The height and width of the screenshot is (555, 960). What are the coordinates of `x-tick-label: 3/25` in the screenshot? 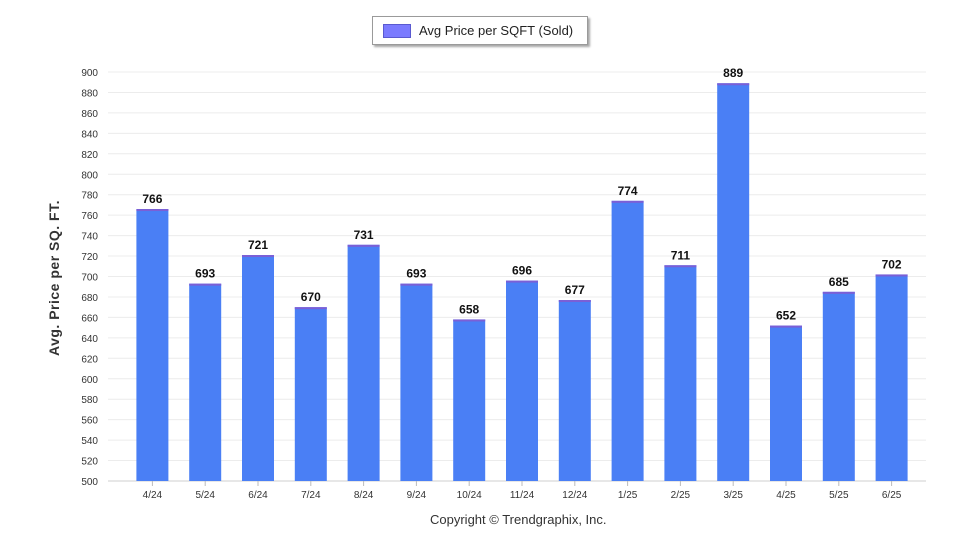 It's located at (733, 495).